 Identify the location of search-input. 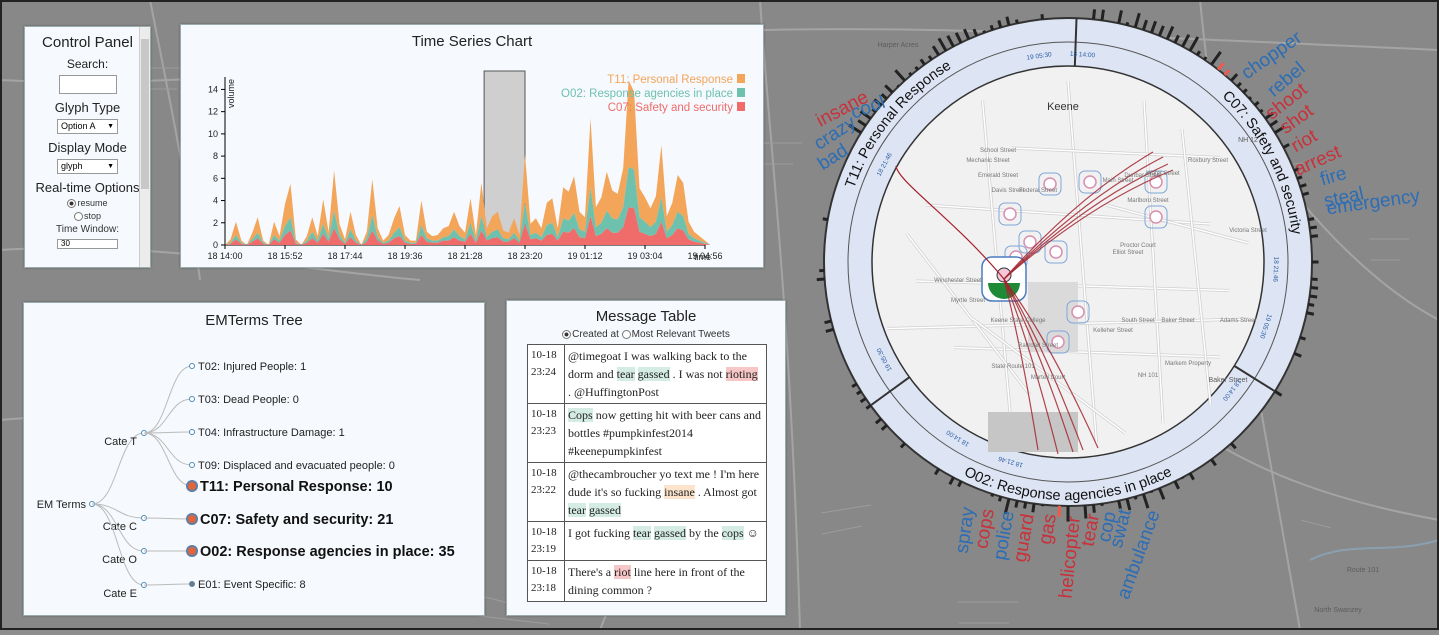
(88, 84).